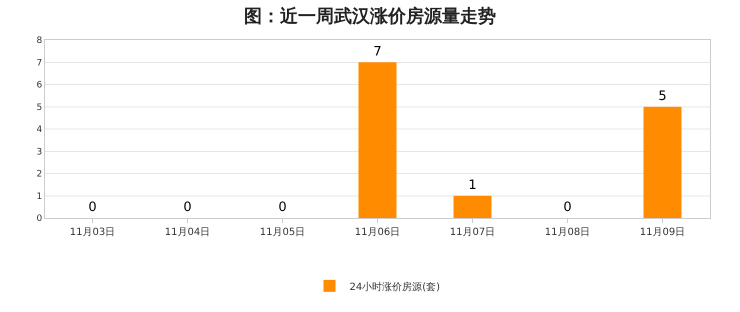 This screenshot has width=740, height=312. I want to click on y-tick-label: 1, so click(39, 197).